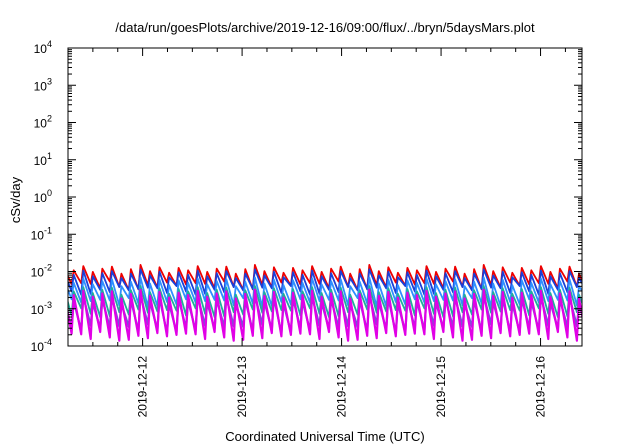  What do you see at coordinates (41, 233) in the screenshot?
I see `y-tick-label: 10⁻¹` at bounding box center [41, 233].